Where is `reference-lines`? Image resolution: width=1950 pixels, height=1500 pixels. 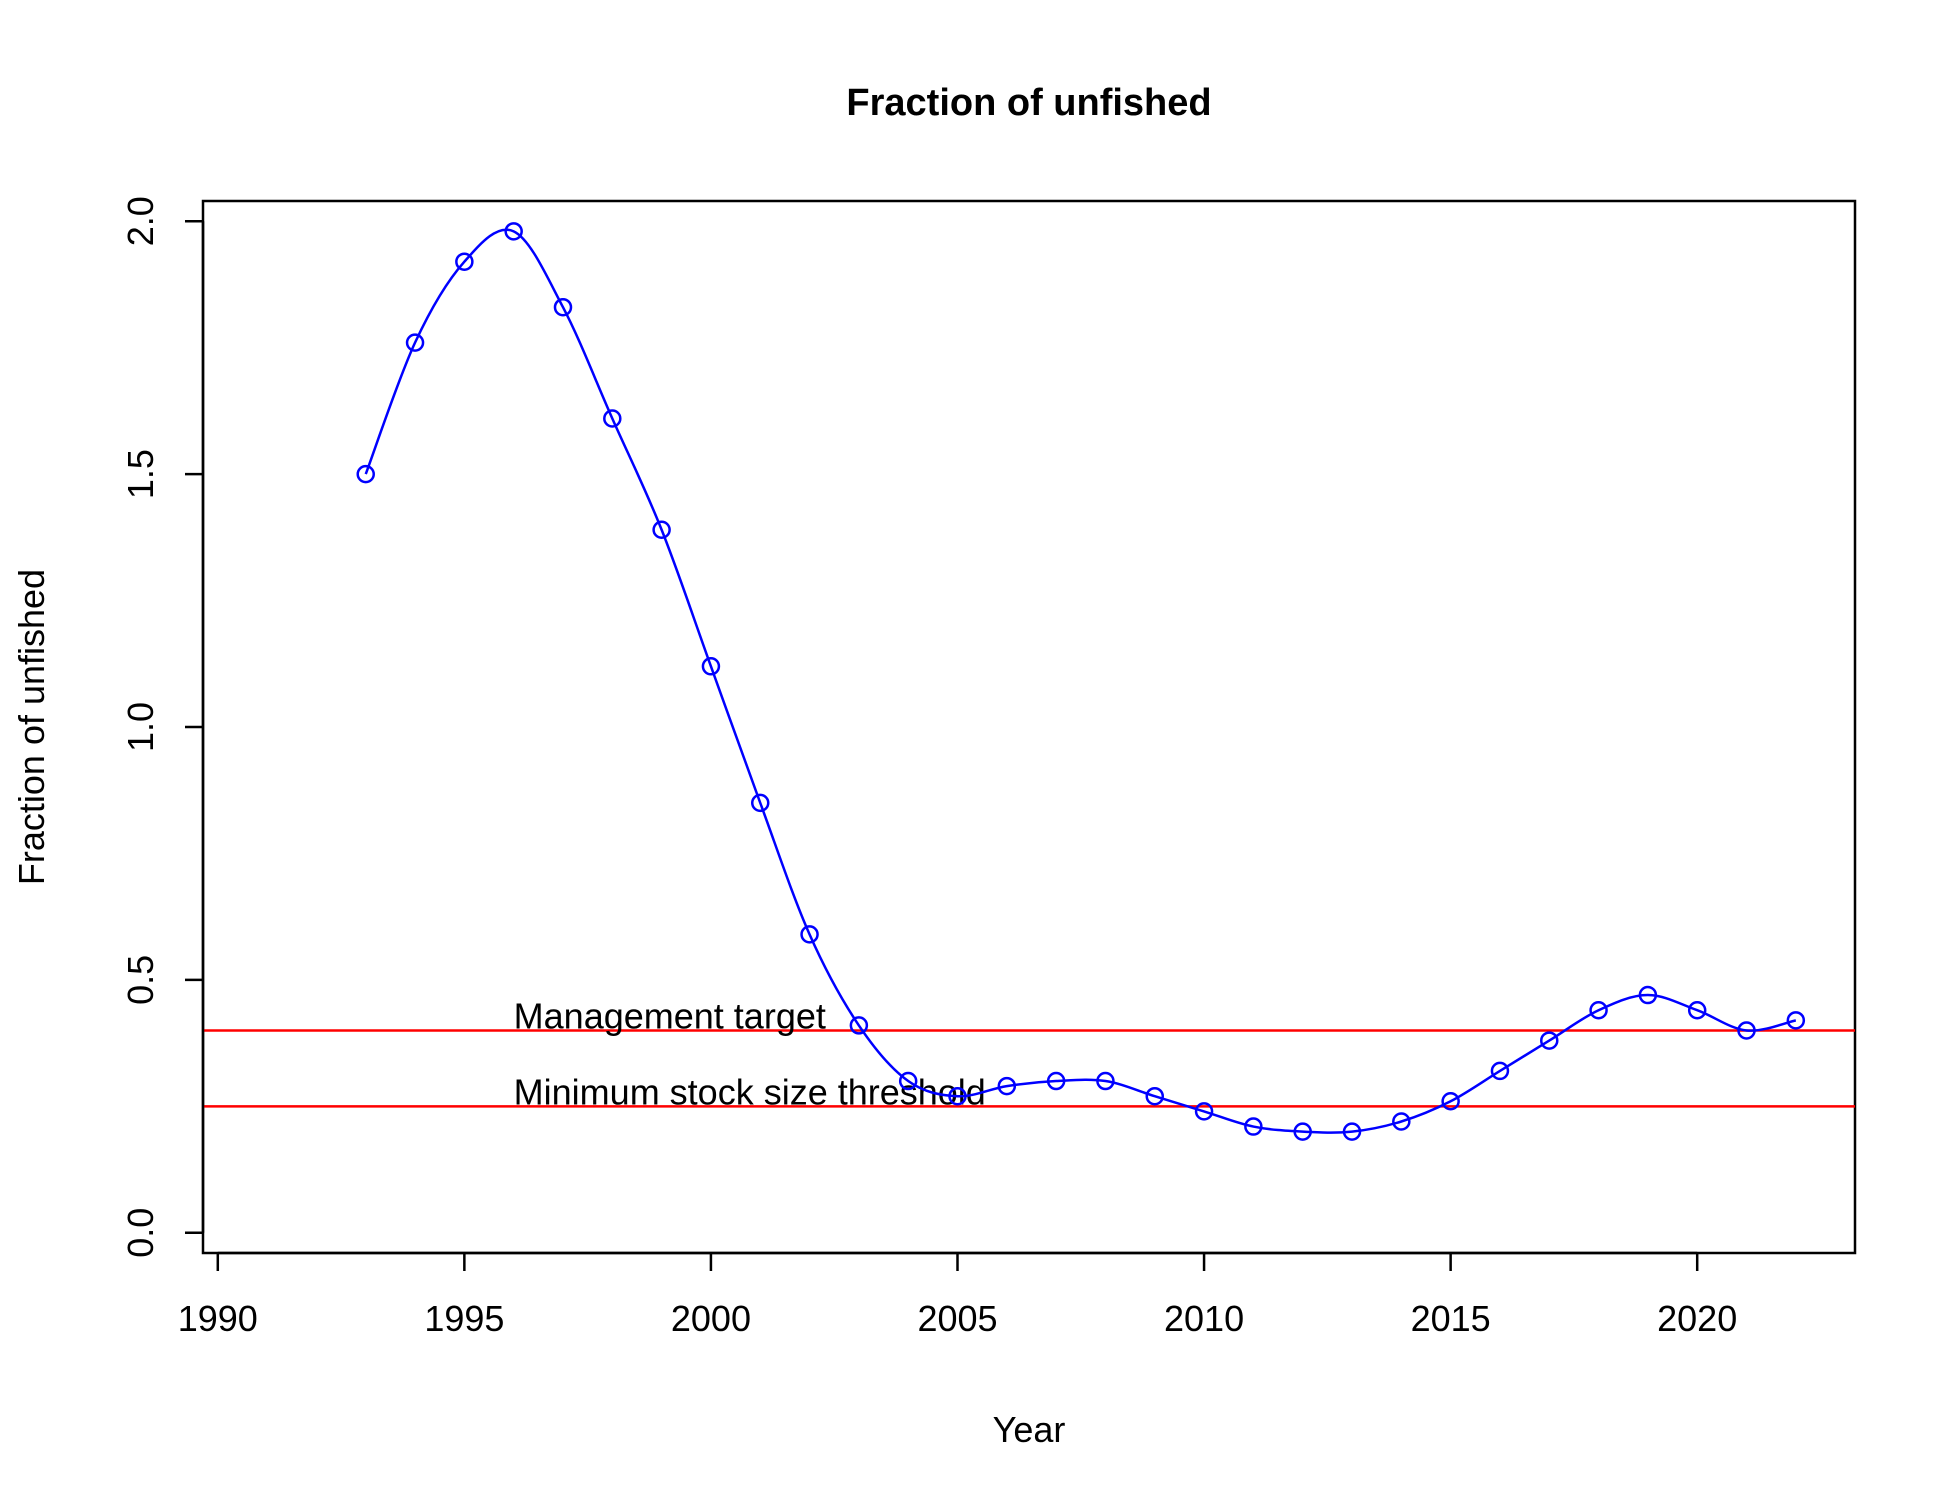
reference-lines is located at coordinates (1029, 1068).